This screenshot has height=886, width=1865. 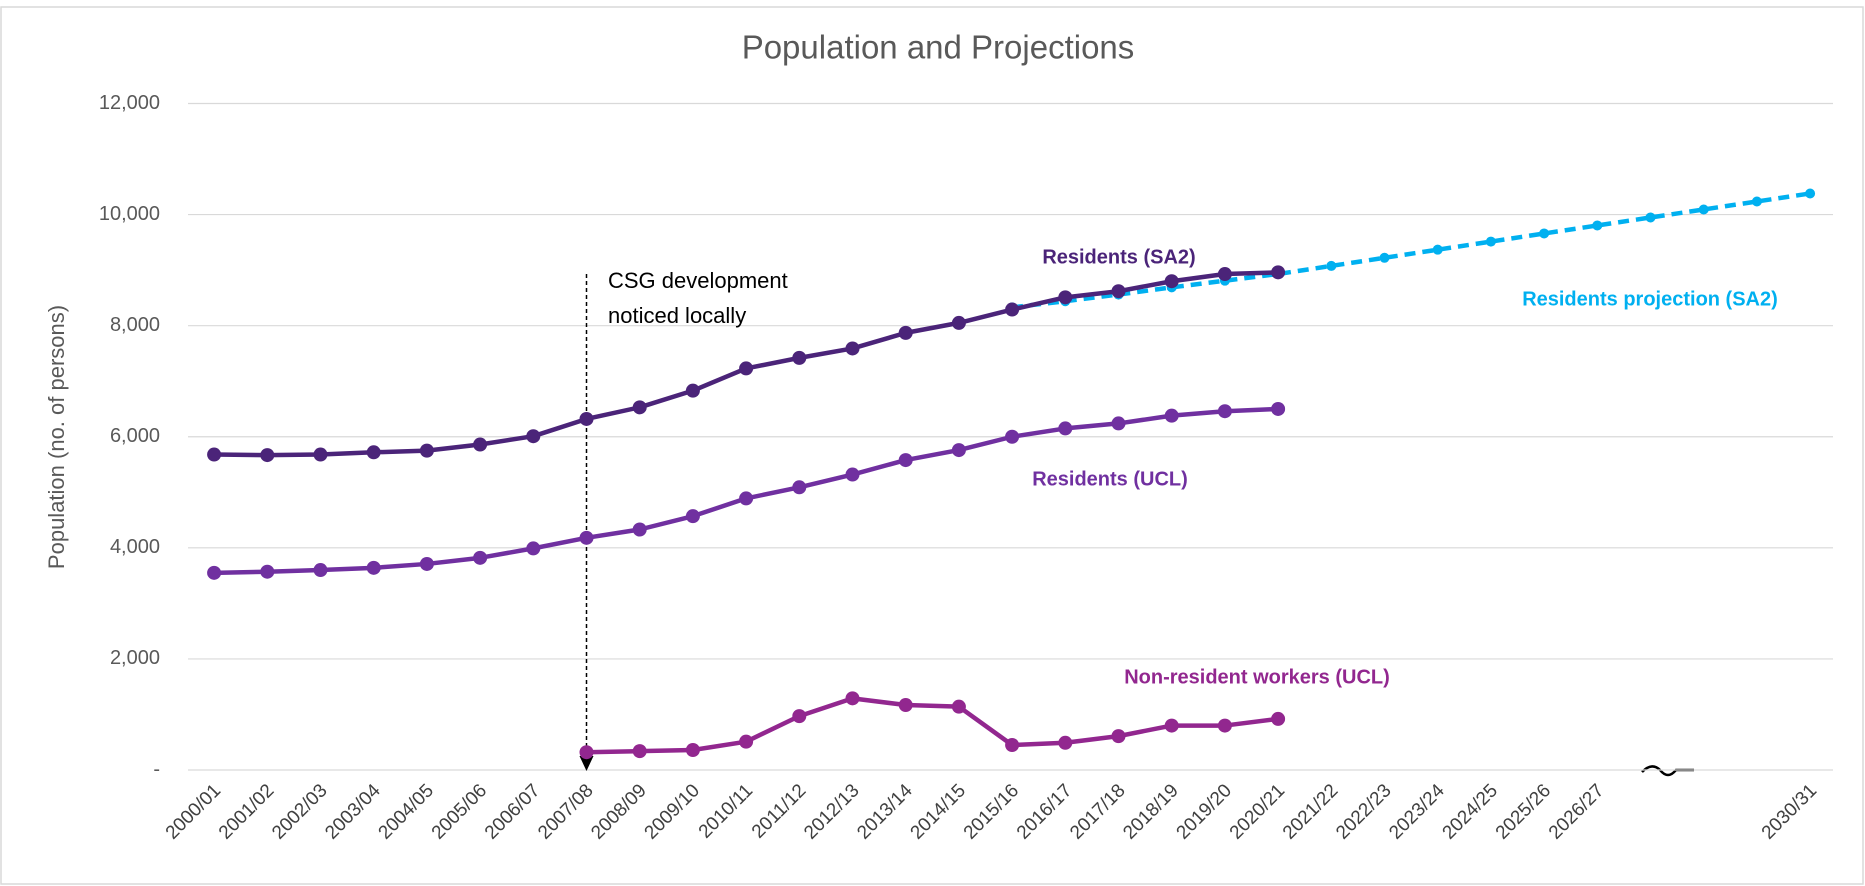 What do you see at coordinates (129, 214) in the screenshot?
I see `y-tick-label: 10,000` at bounding box center [129, 214].